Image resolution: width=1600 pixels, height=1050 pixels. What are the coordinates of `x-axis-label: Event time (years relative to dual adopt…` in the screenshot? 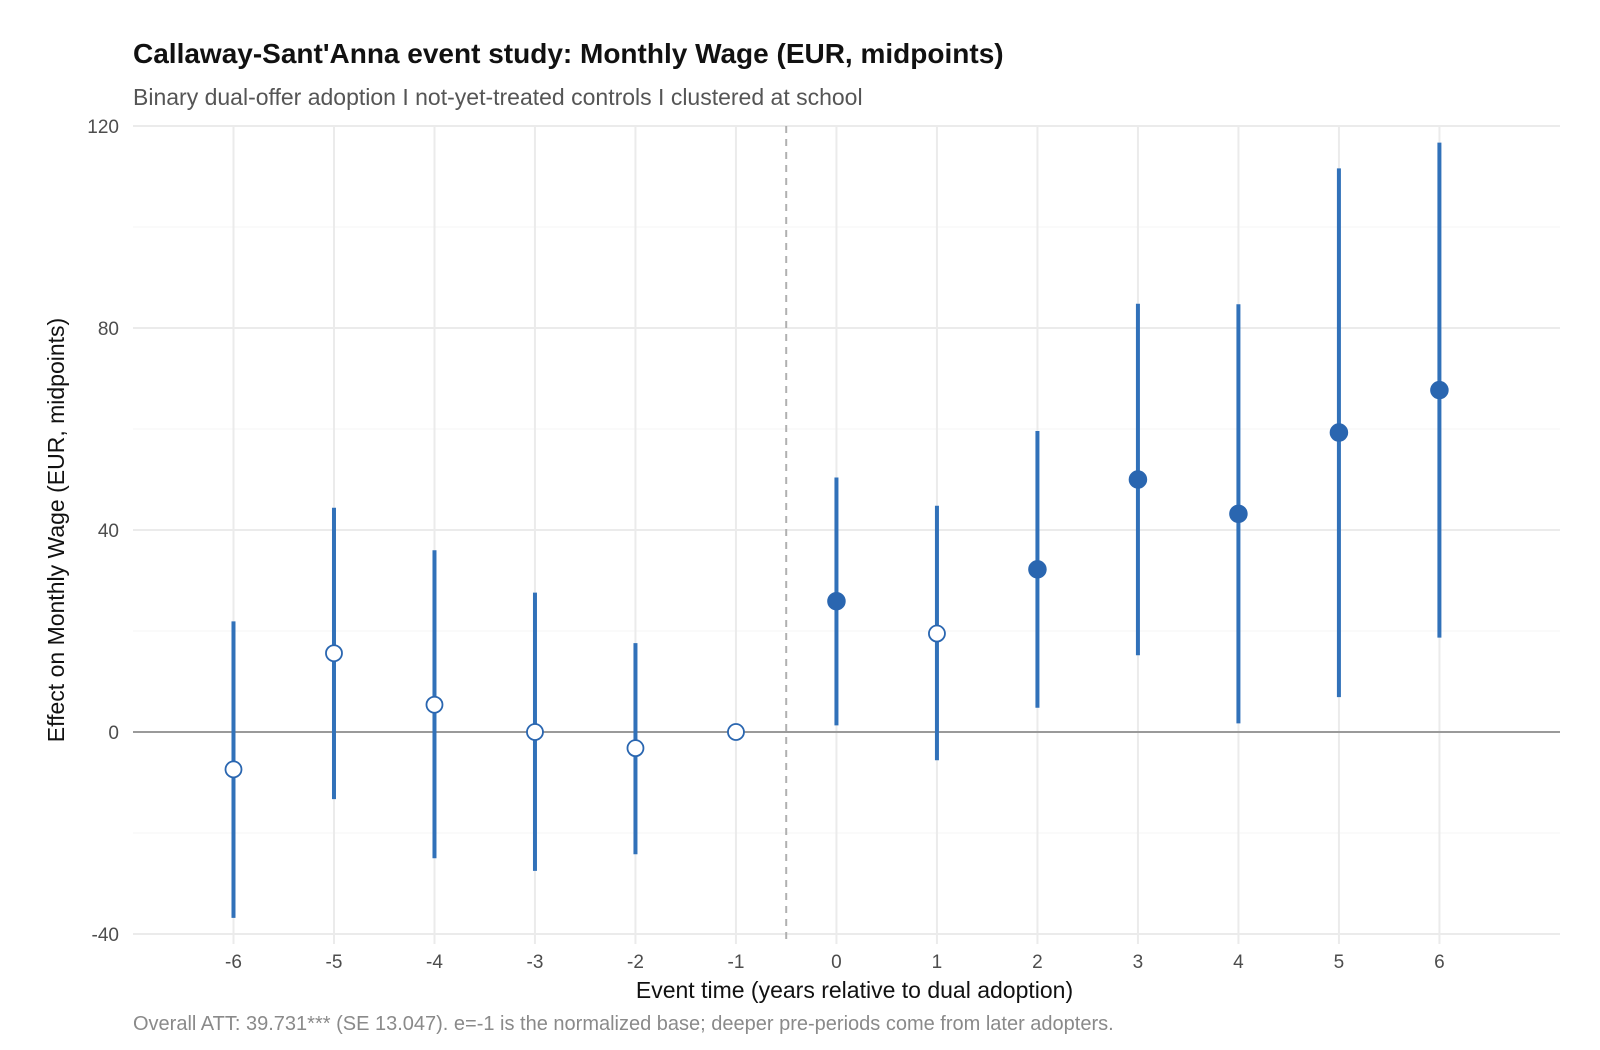 It's located at (854, 990).